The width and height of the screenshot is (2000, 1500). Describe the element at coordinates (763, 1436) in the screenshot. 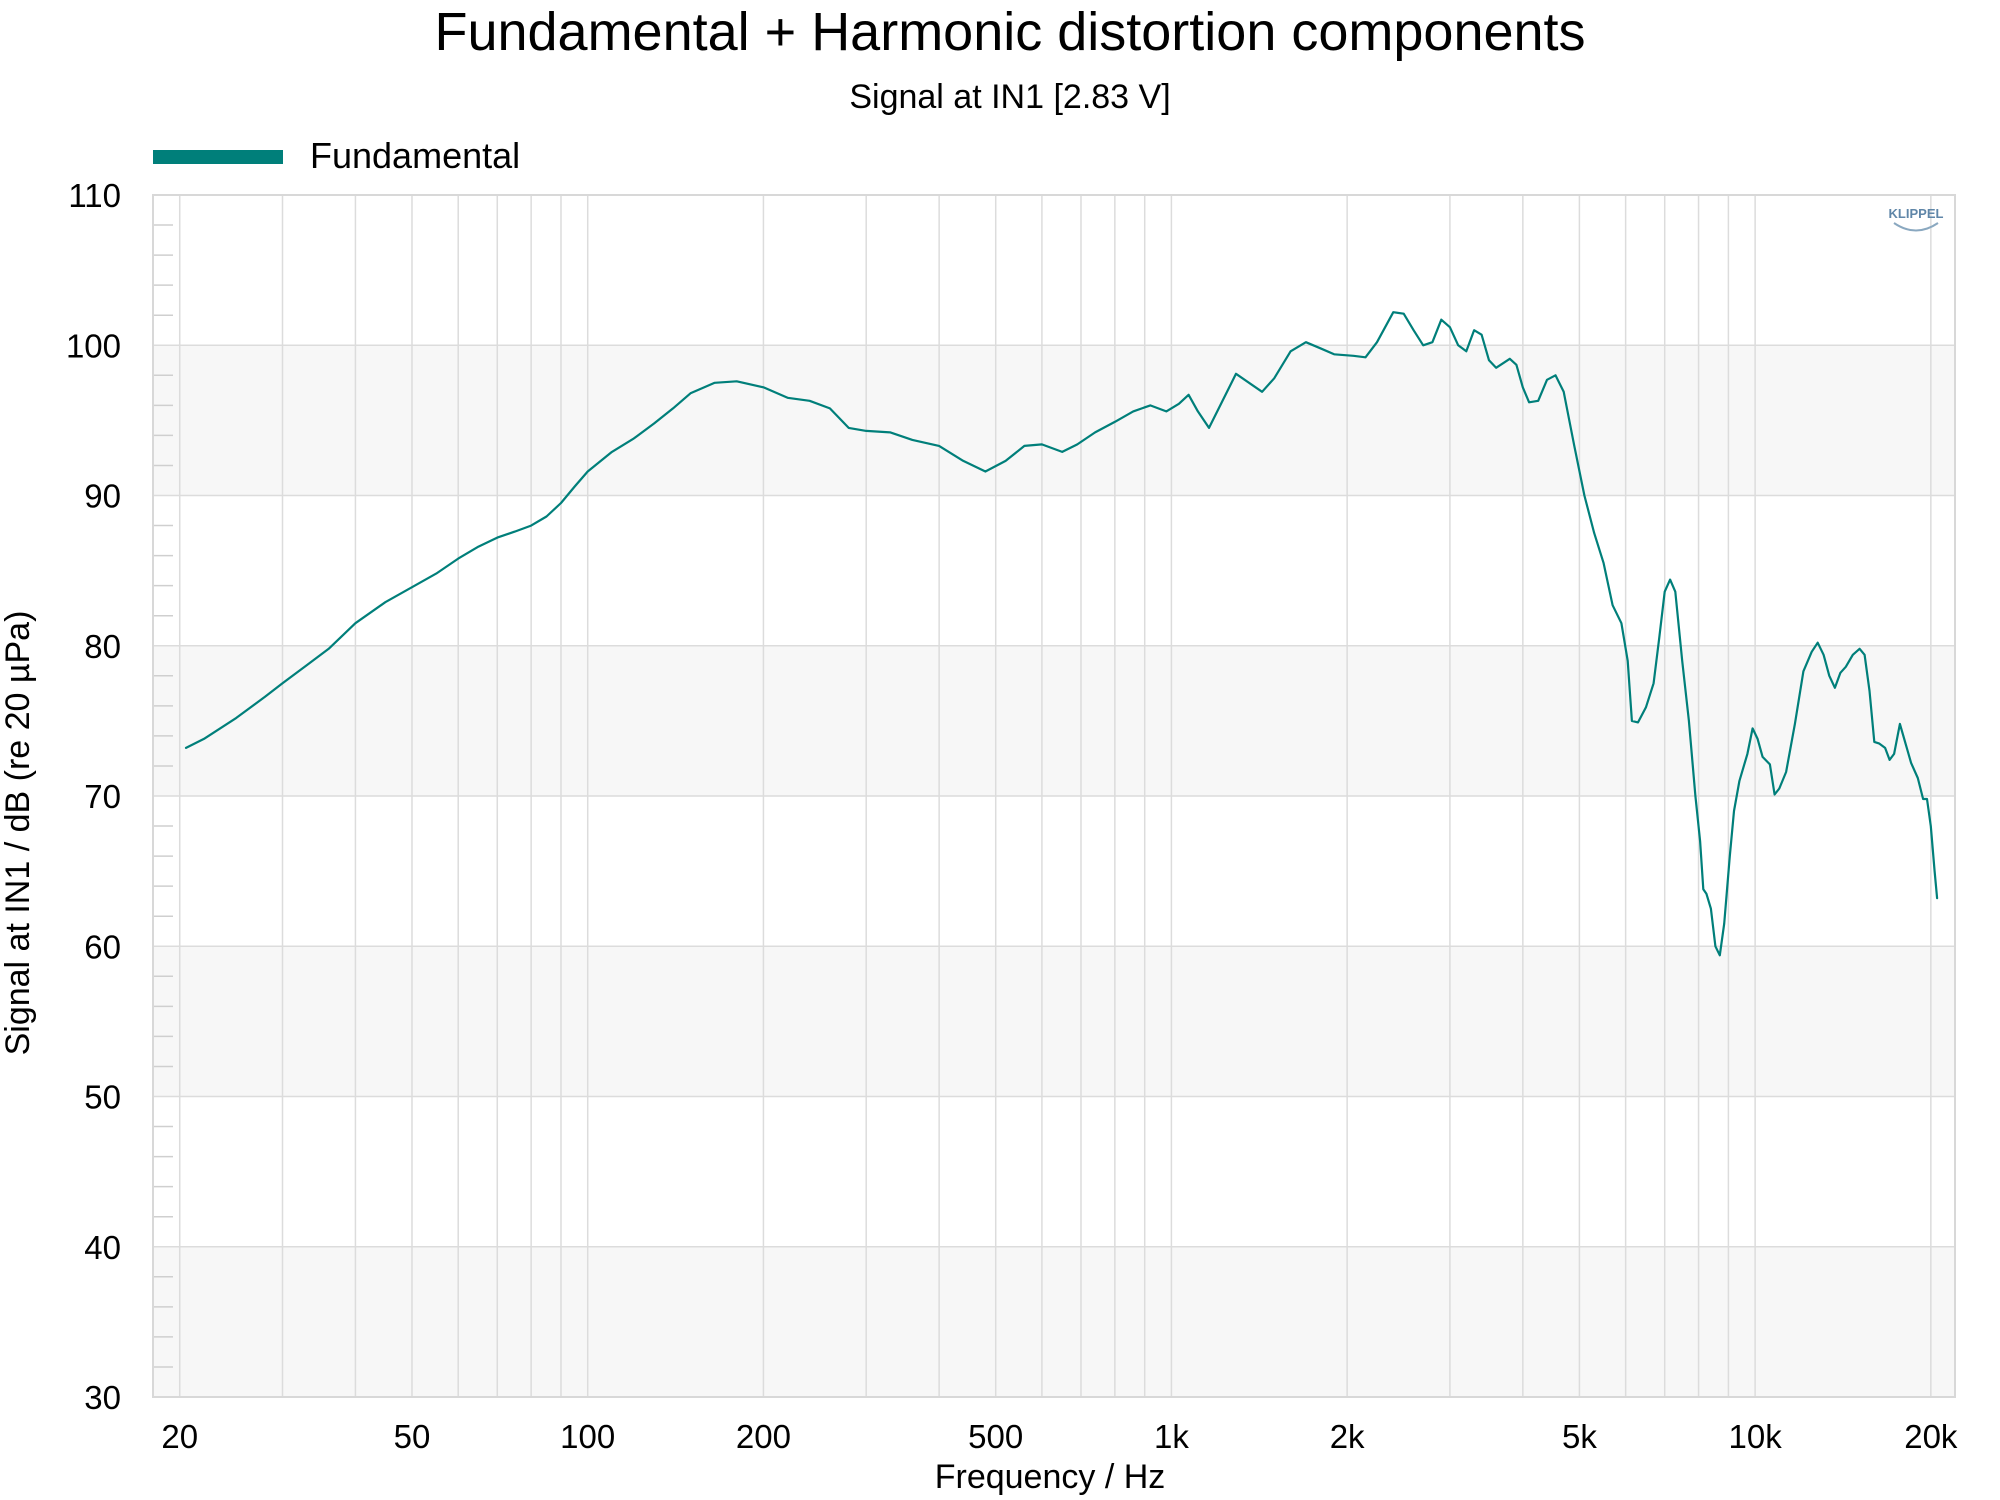

I see `x-tick-label: 200` at that location.